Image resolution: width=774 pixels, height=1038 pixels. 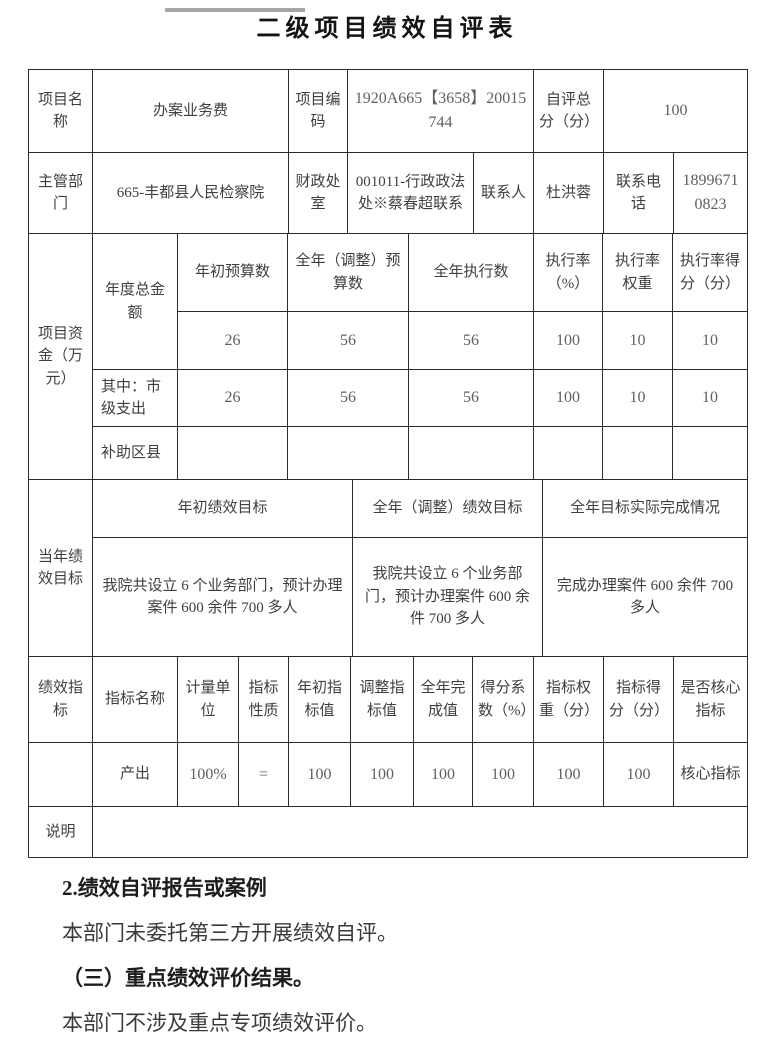 I want to click on remarks-content, so click(x=420, y=832).